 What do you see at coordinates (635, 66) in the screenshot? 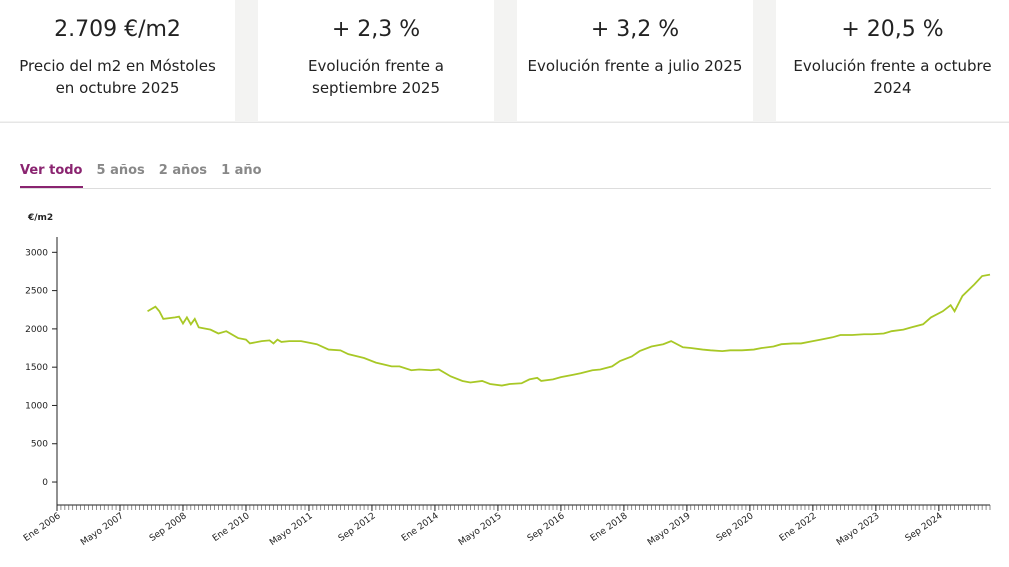
I see `card-label: Evolución frente a julio 2025` at bounding box center [635, 66].